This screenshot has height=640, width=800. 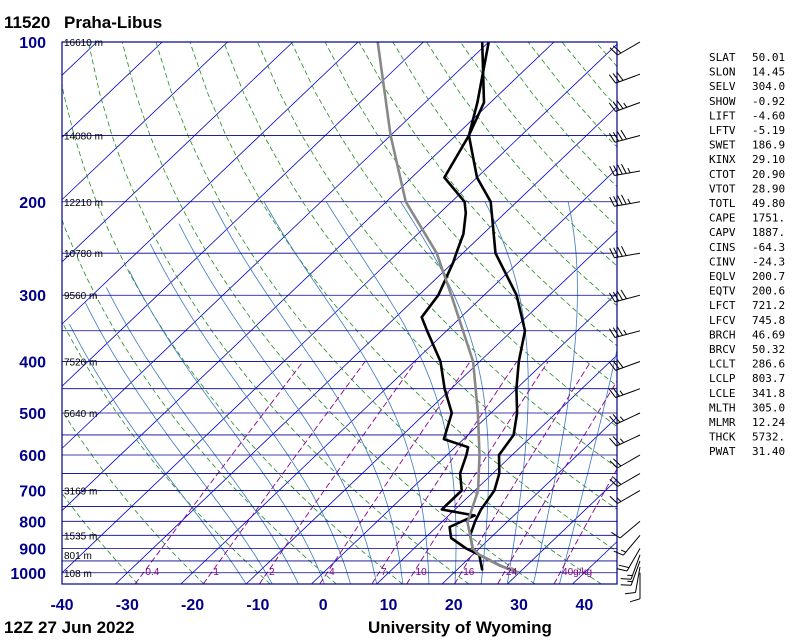 I want to click on pressure-tick-label: 700, so click(x=32, y=492).